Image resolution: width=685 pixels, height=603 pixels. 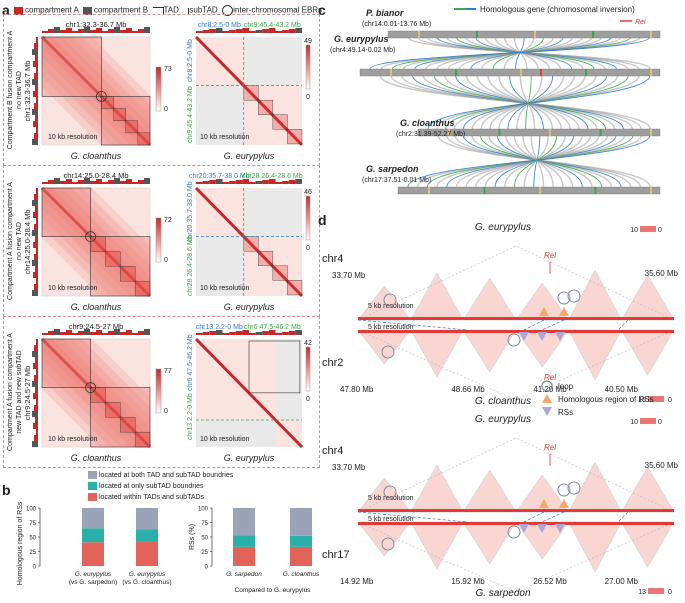 I want to click on left-map-ylabel: chr14:25.0-28.4 Mb, so click(x=27, y=241).